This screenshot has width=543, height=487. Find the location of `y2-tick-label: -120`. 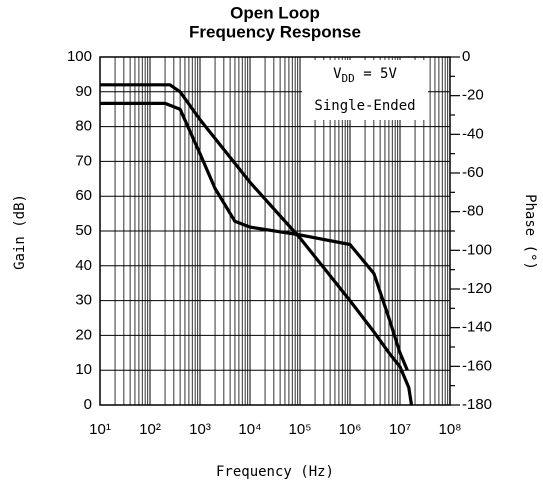

y2-tick-label: -120 is located at coordinates (477, 288).